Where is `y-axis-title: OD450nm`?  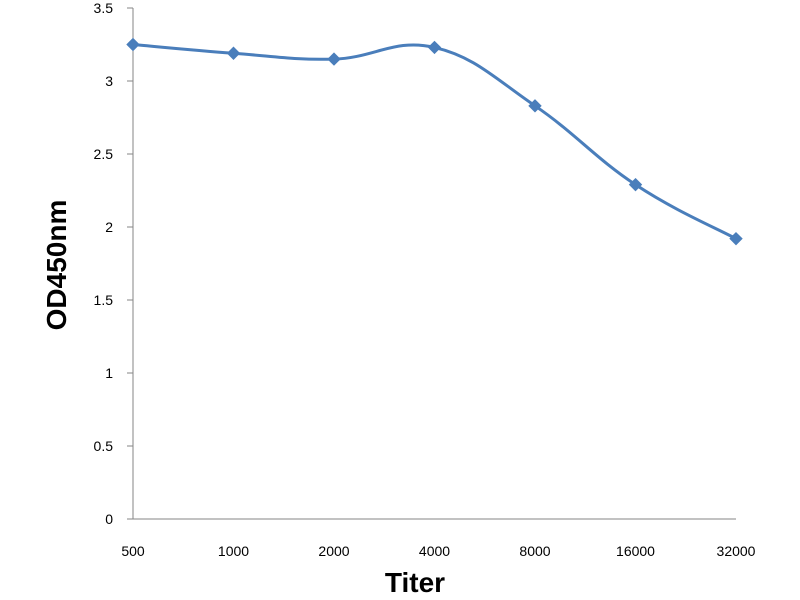
y-axis-title: OD450nm is located at coordinates (56, 265).